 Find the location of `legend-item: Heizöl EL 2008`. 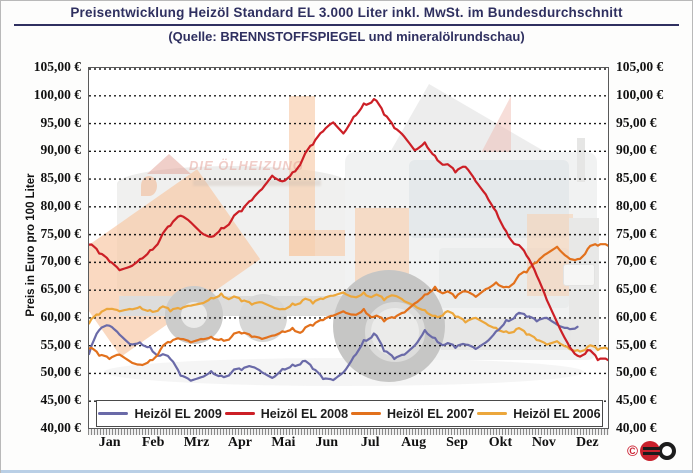

legend-item: Heizöl EL 2008 is located at coordinates (286, 413).